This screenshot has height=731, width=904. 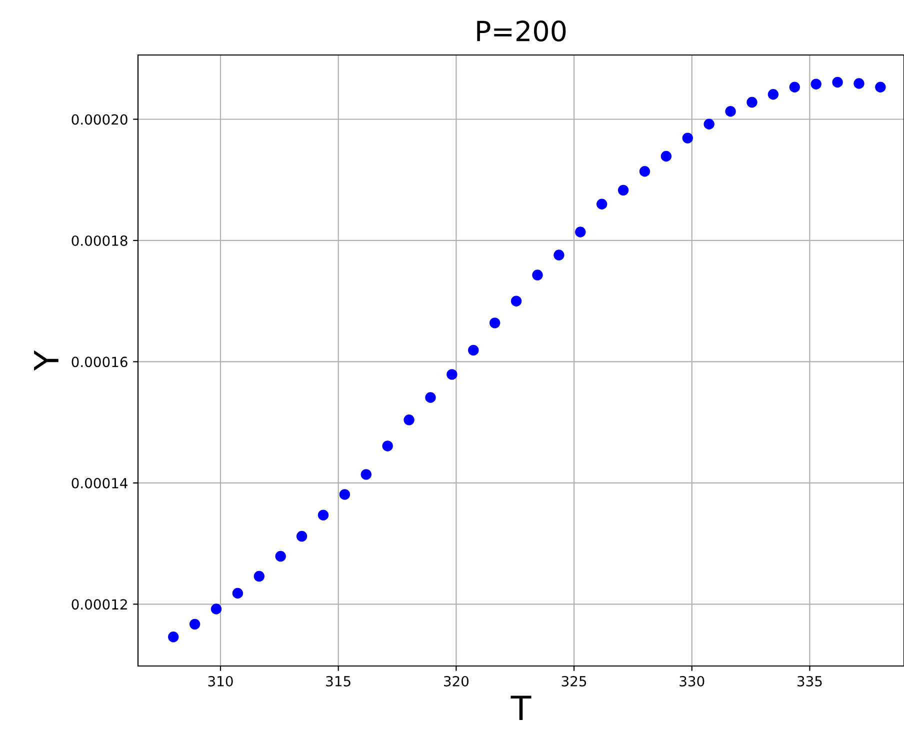 What do you see at coordinates (456, 681) in the screenshot?
I see `x-tick-label: 320` at bounding box center [456, 681].